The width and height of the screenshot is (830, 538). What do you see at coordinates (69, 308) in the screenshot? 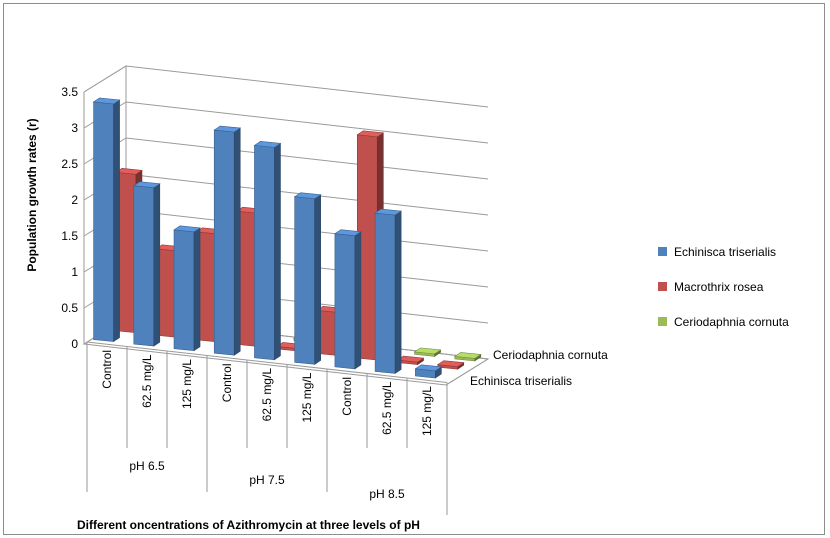
I see `y-tick-label: 0.5` at bounding box center [69, 308].